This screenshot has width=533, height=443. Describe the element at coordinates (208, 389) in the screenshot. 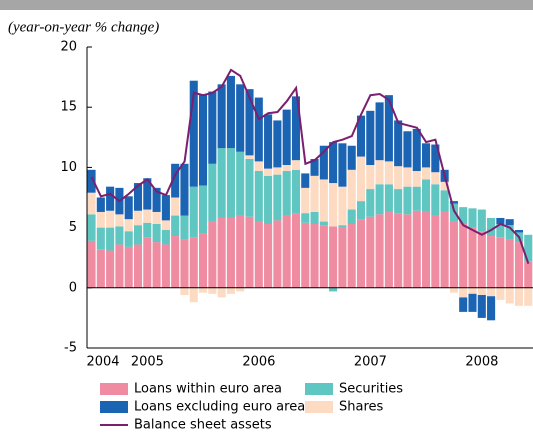

I see `legend-label: Loans within euro area` at that location.